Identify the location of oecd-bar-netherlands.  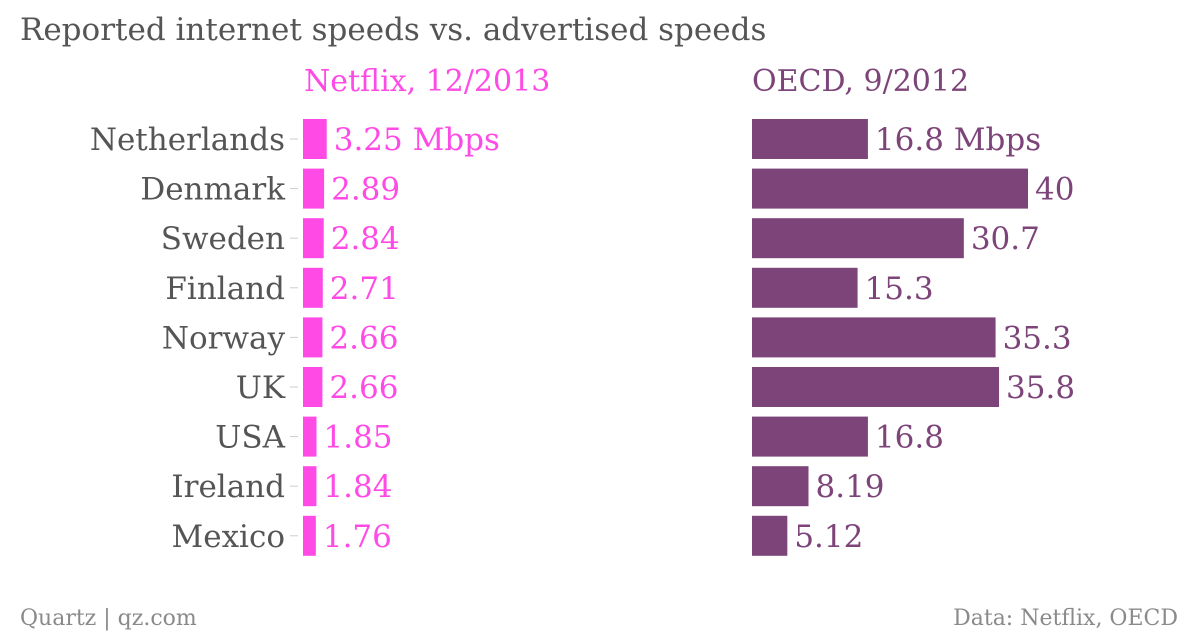
(810, 139).